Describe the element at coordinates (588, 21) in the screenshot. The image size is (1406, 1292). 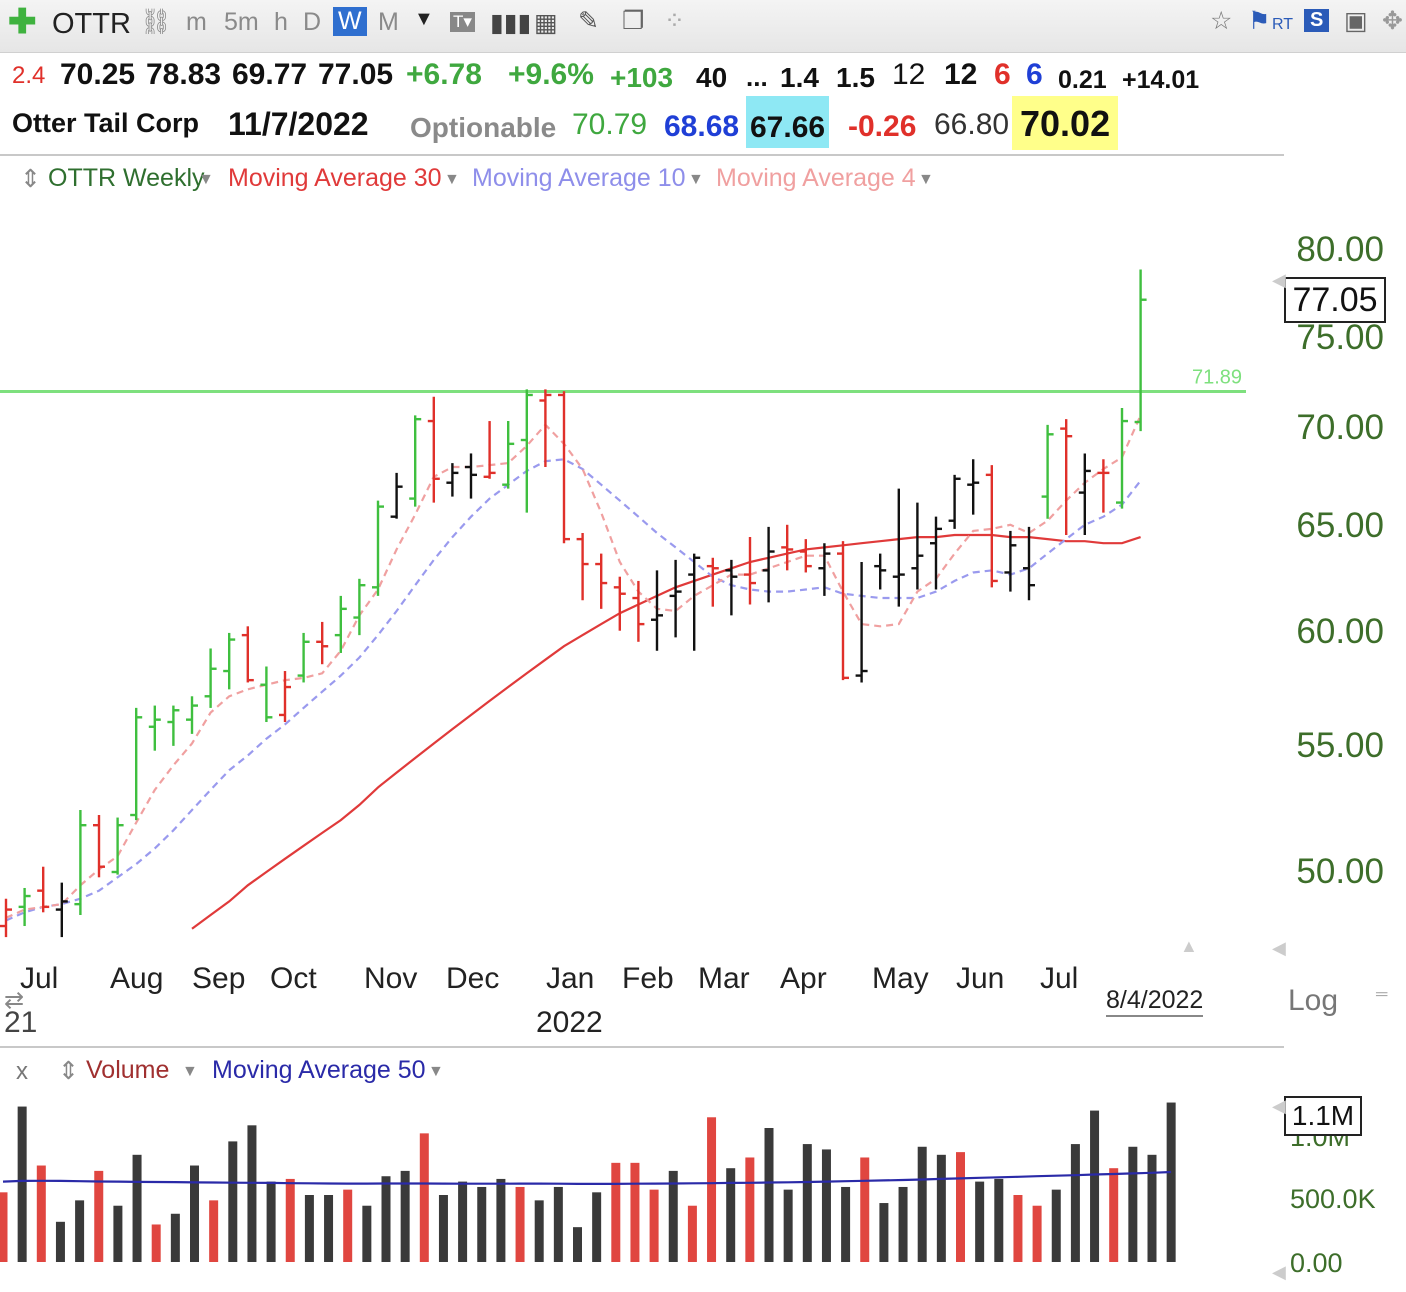
I see `pencil-icon: ✎` at that location.